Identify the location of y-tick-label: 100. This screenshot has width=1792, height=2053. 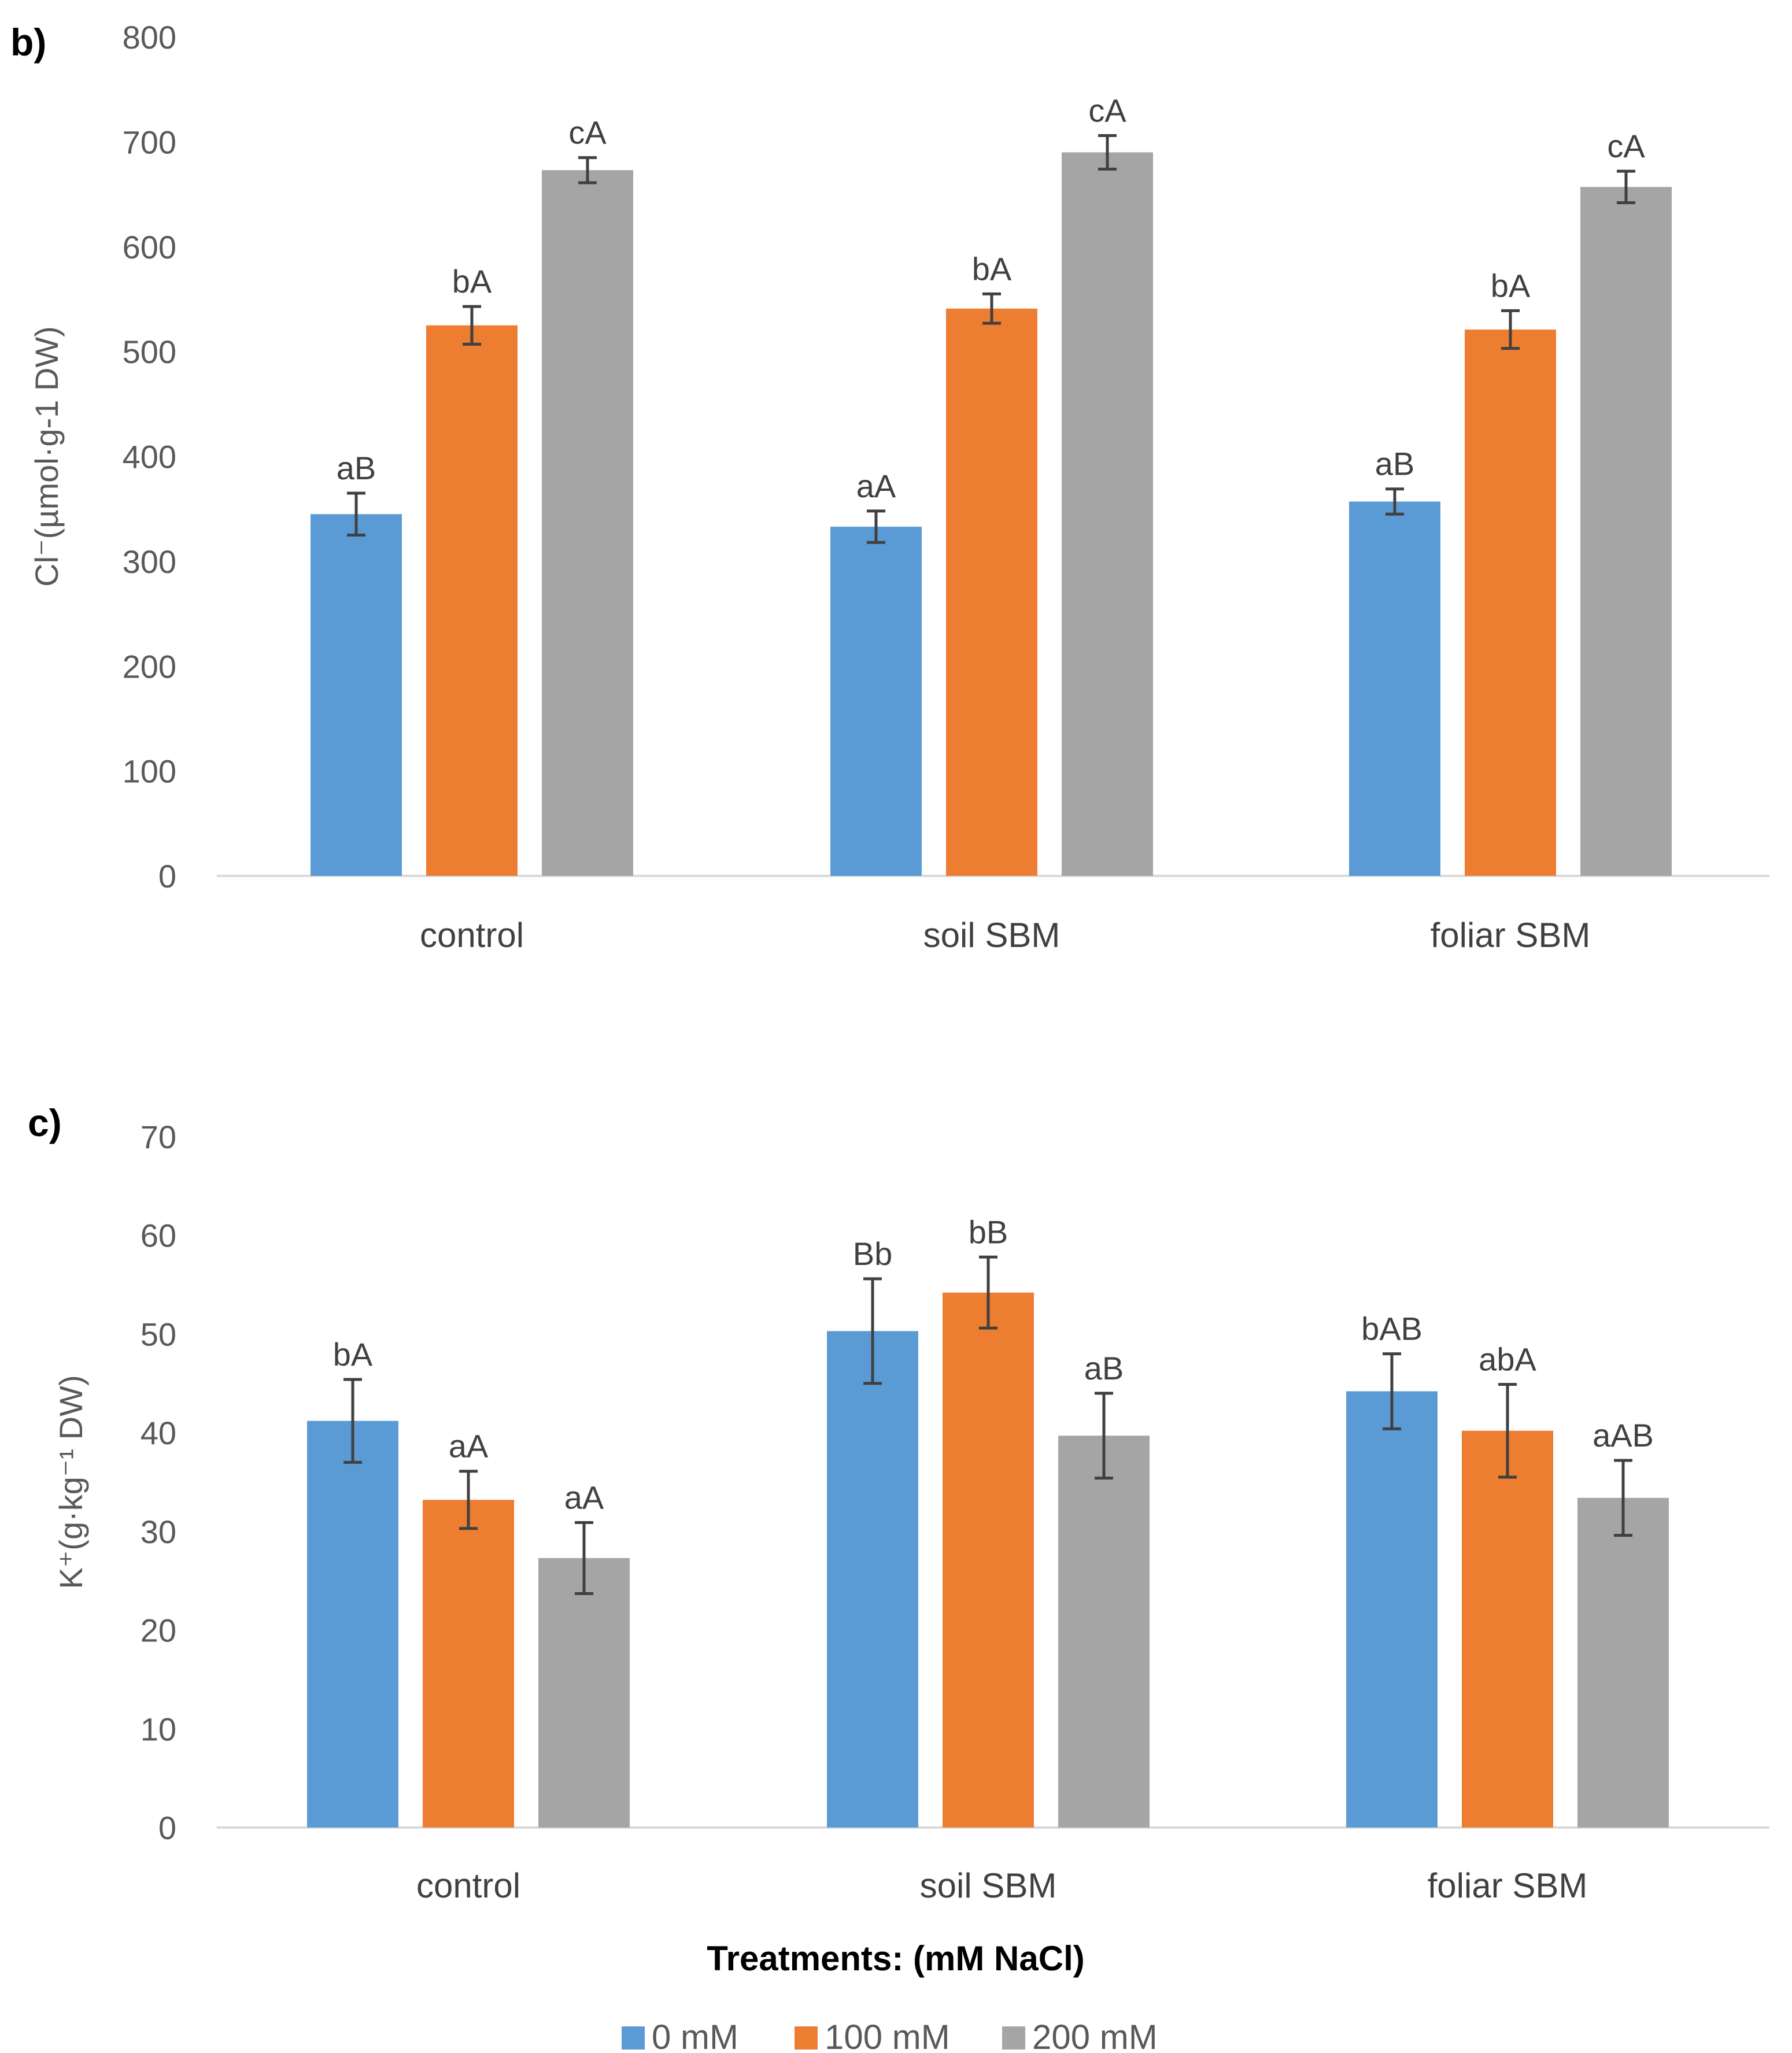
(149, 771).